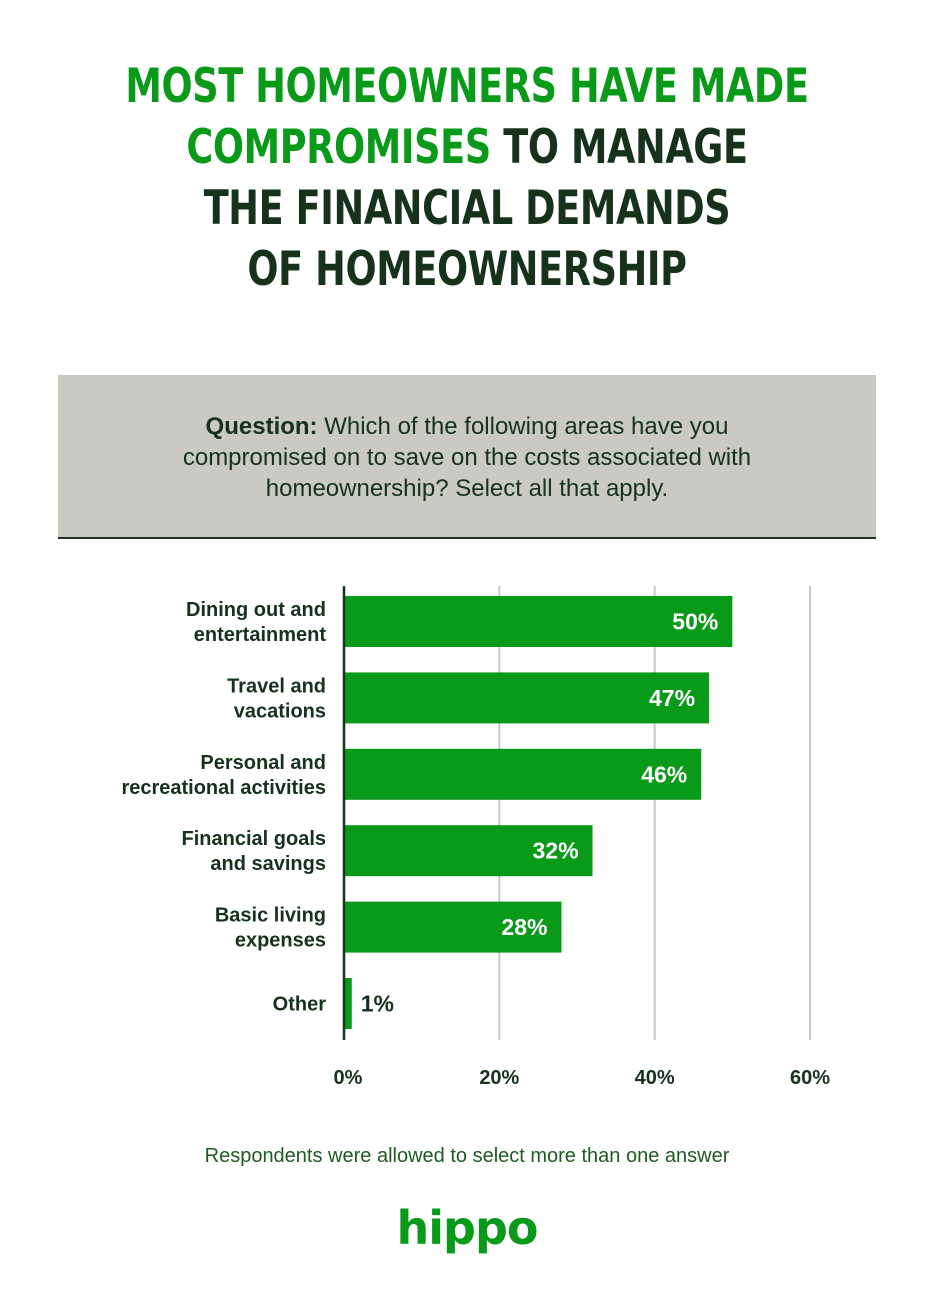 This screenshot has width=934, height=1295. What do you see at coordinates (524, 927) in the screenshot?
I see `data-label: 28%` at bounding box center [524, 927].